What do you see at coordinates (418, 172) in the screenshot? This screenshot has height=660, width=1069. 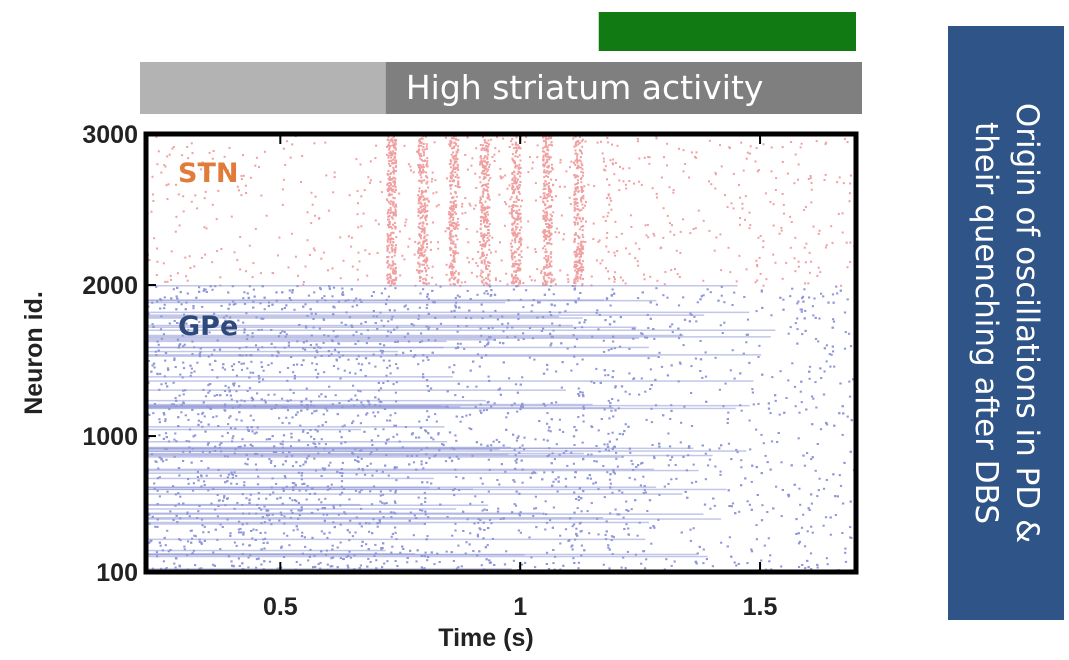 I see `stn-spike-2001` at bounding box center [418, 172].